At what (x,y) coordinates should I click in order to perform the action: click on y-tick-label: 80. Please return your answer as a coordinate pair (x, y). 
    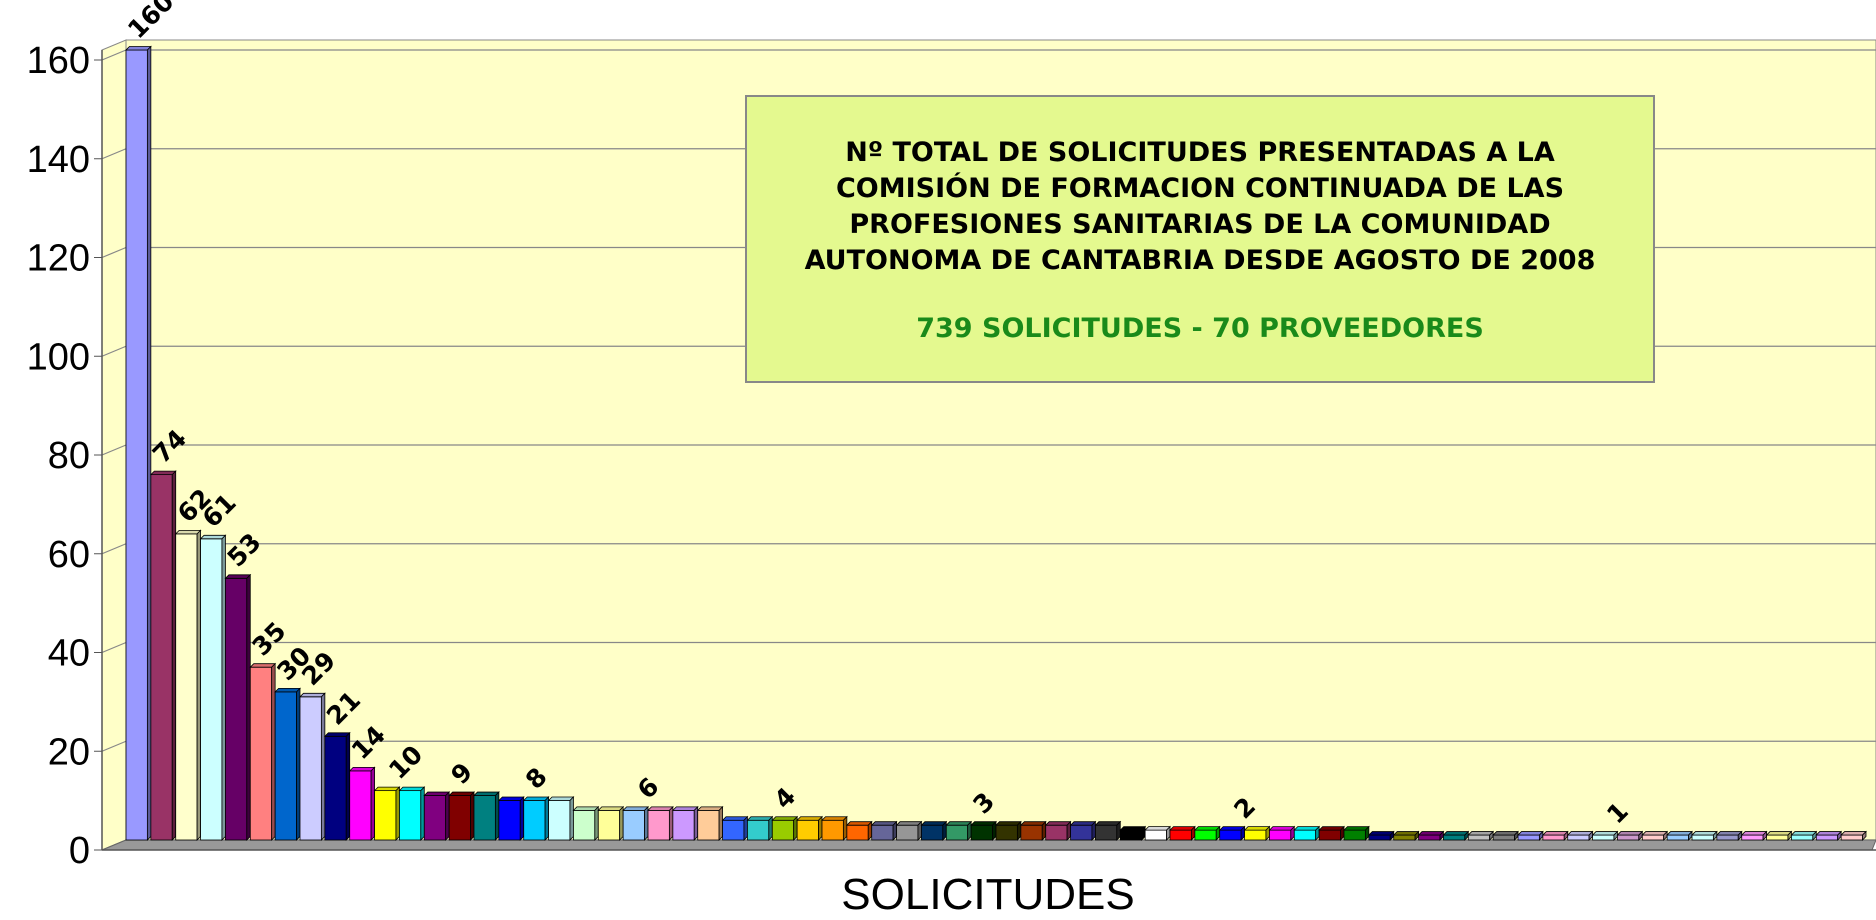
    Looking at the image, I should click on (69, 456).